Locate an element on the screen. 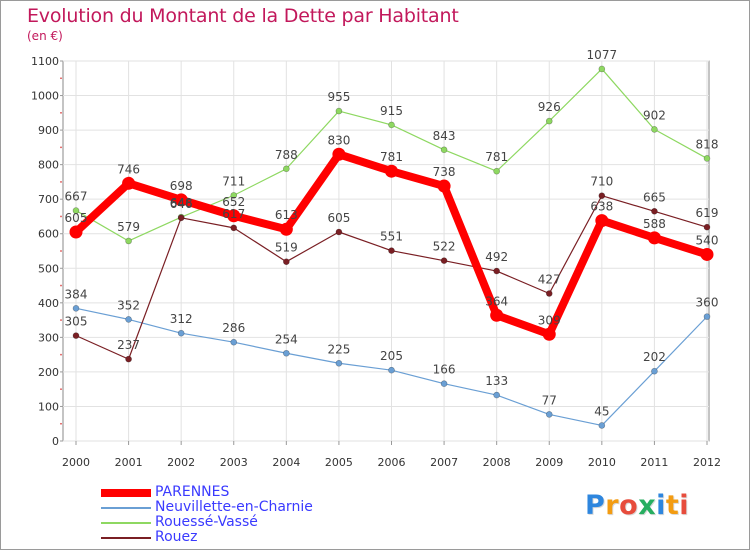 The height and width of the screenshot is (550, 750). data-label: 638 is located at coordinates (601, 207).